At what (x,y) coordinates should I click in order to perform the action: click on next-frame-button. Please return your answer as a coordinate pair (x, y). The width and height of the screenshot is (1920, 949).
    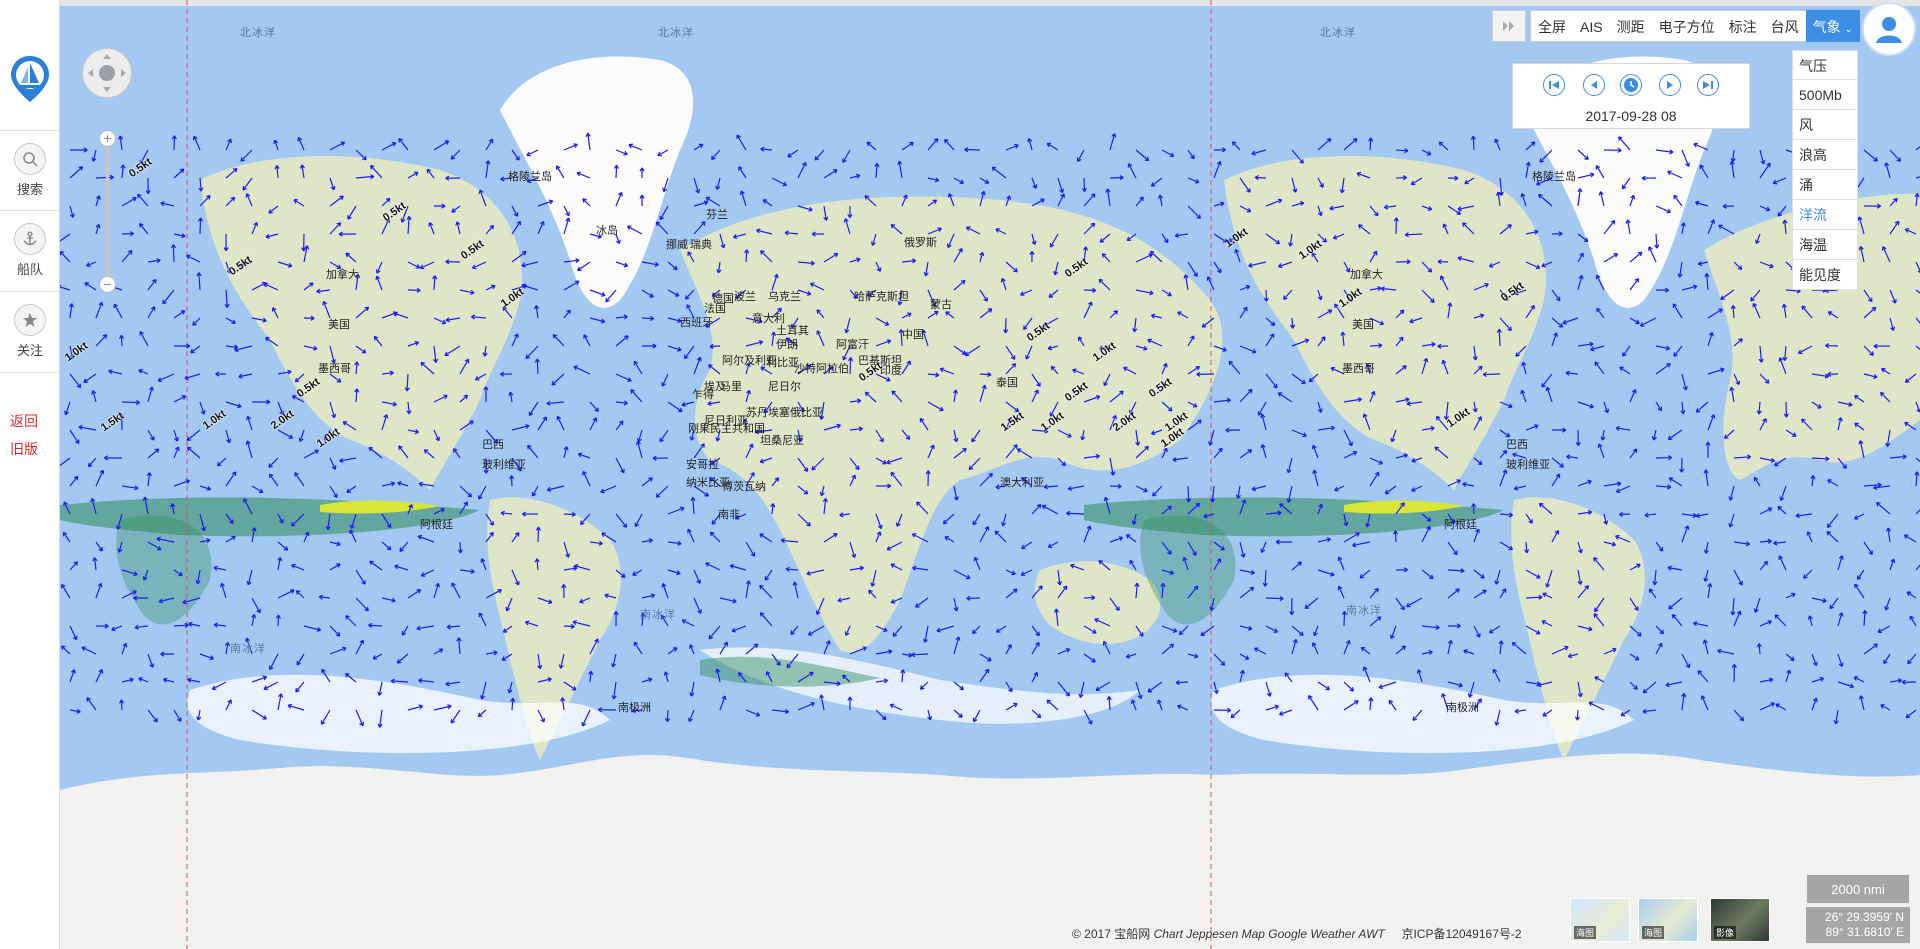
    Looking at the image, I should click on (1670, 85).